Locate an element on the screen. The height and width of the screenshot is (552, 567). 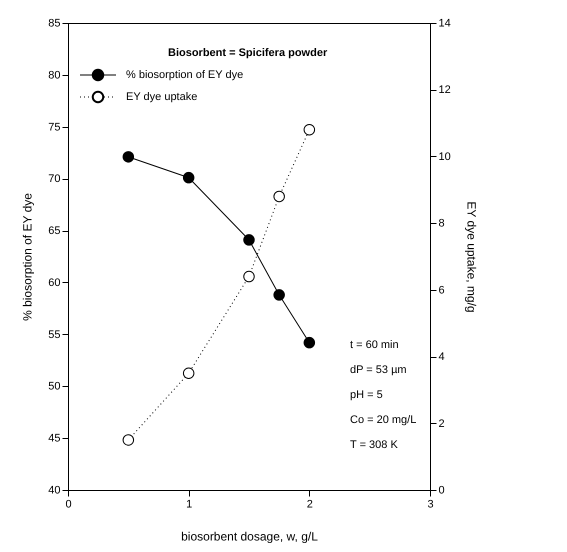
x-tick-label: 0 is located at coordinates (68, 504).